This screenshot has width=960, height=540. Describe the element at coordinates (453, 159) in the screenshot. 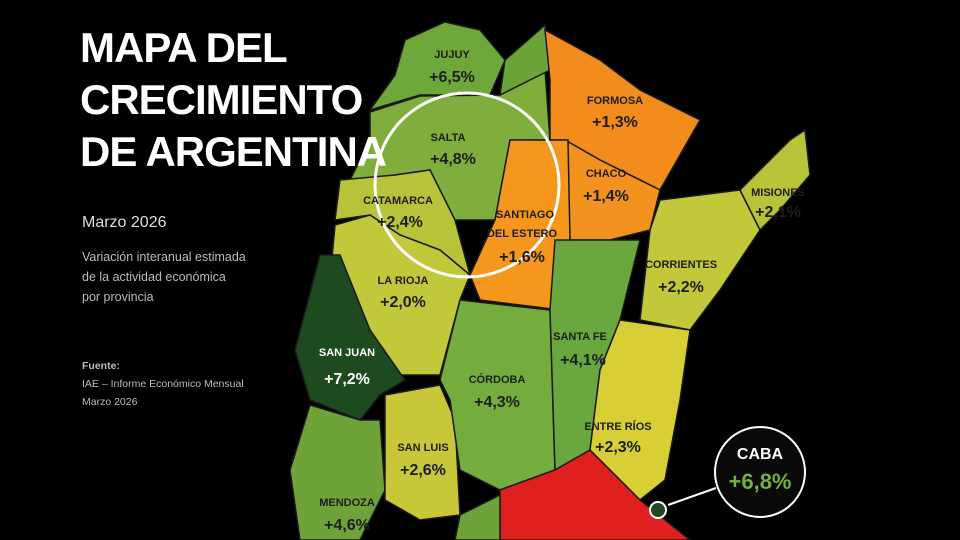

I see `province-value: +4,8%` at that location.